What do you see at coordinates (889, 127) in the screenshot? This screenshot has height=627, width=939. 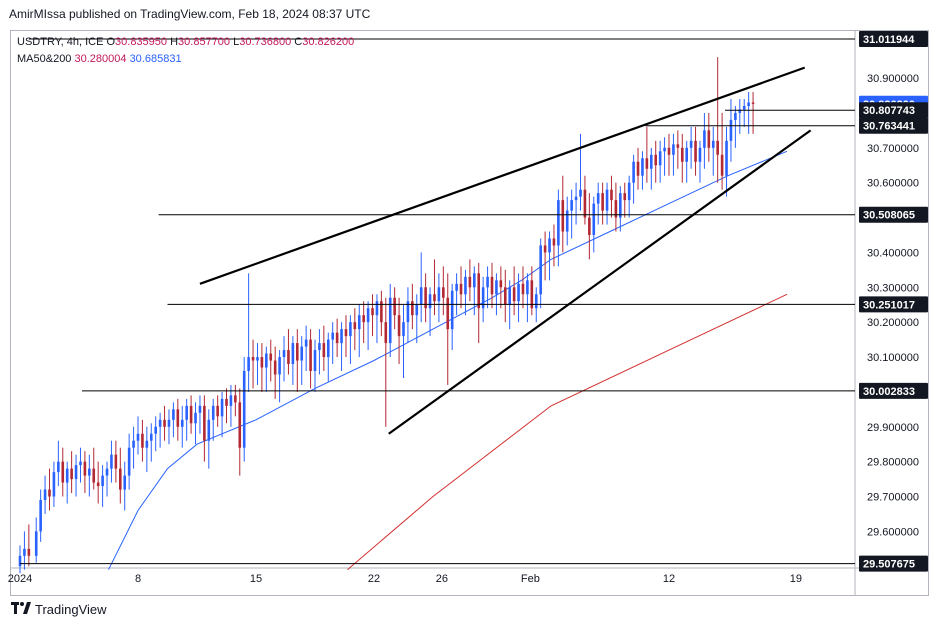 I see `level-price-label: 30.763441` at bounding box center [889, 127].